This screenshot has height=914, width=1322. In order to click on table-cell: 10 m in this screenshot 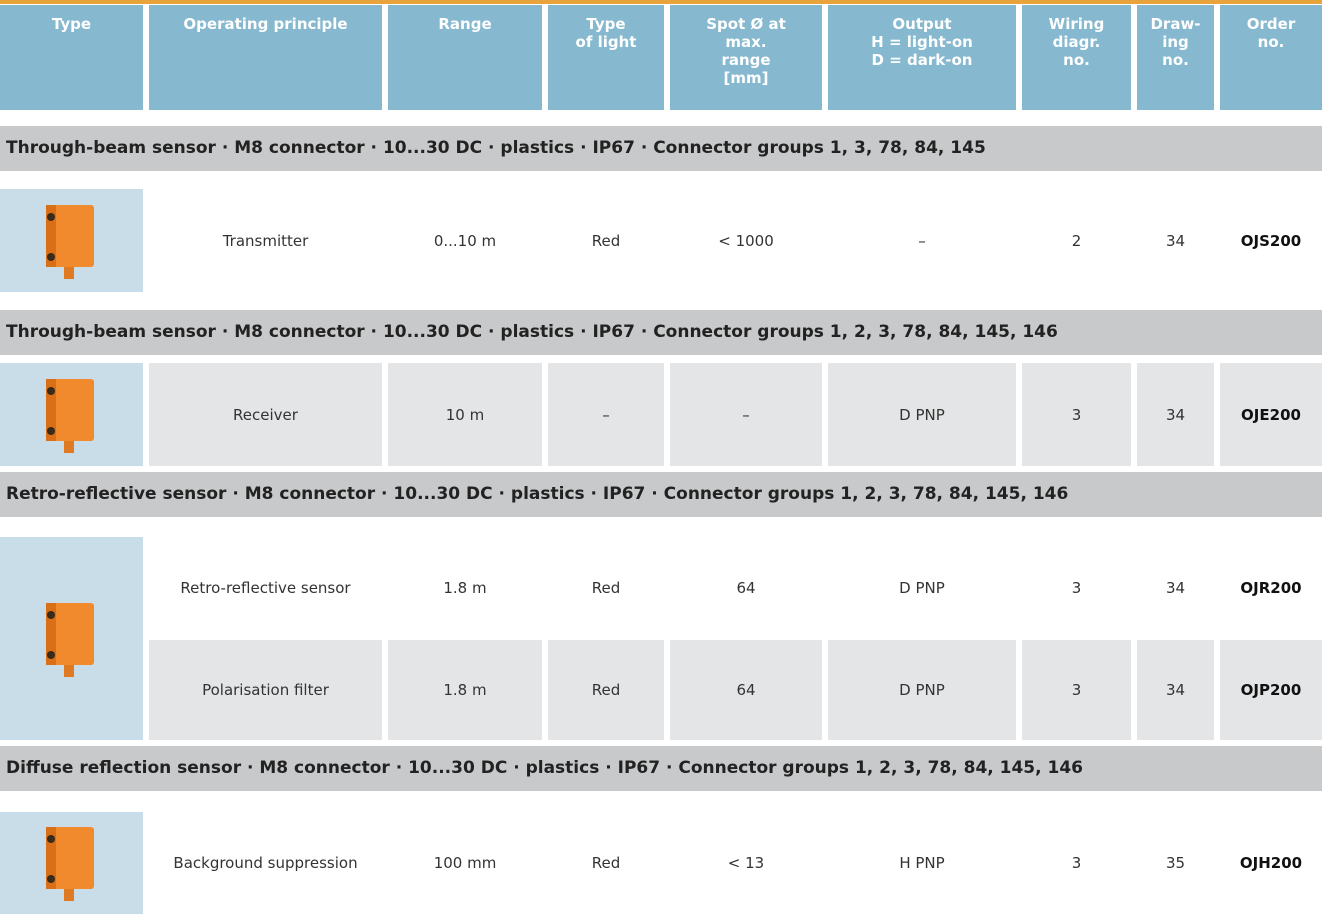, I will do `click(465, 414)`.